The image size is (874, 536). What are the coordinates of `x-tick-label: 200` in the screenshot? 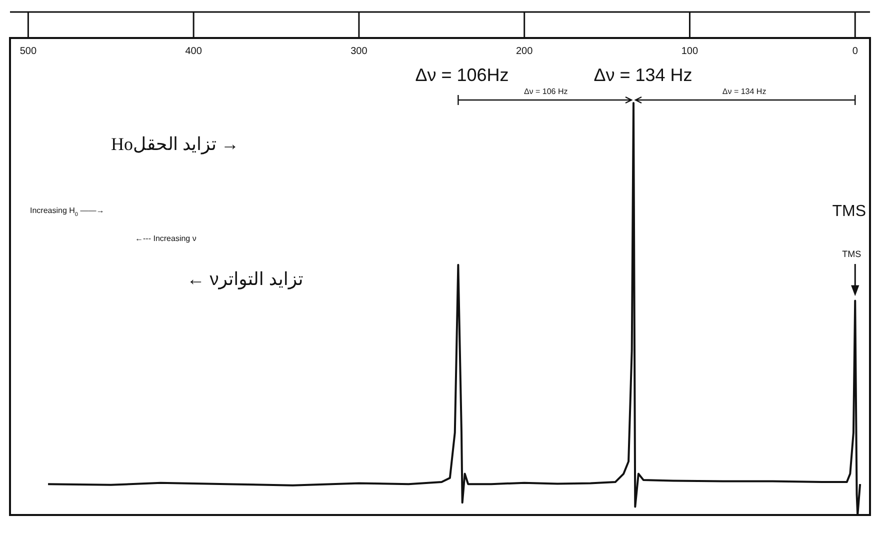 It's located at (525, 51).